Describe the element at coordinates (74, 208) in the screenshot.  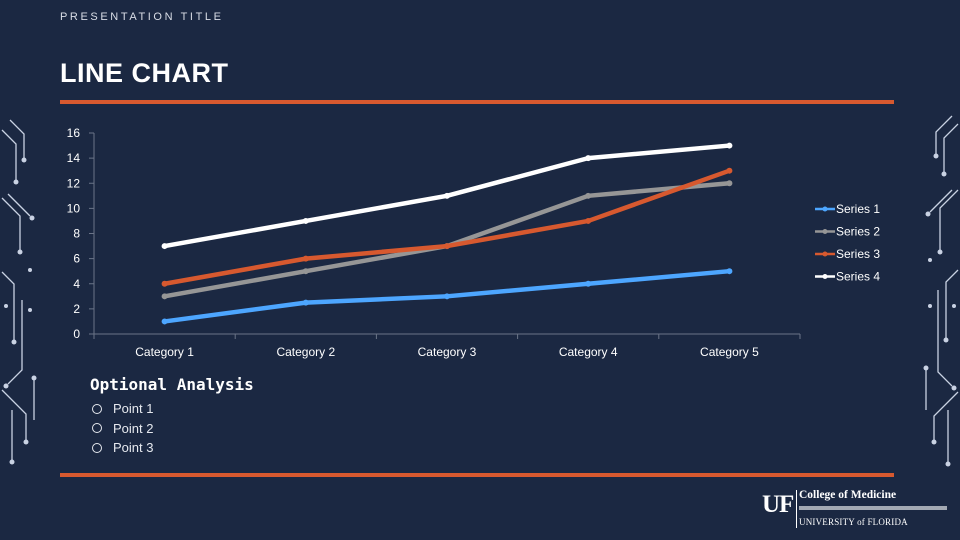
I see `y-tick-label: 10` at that location.